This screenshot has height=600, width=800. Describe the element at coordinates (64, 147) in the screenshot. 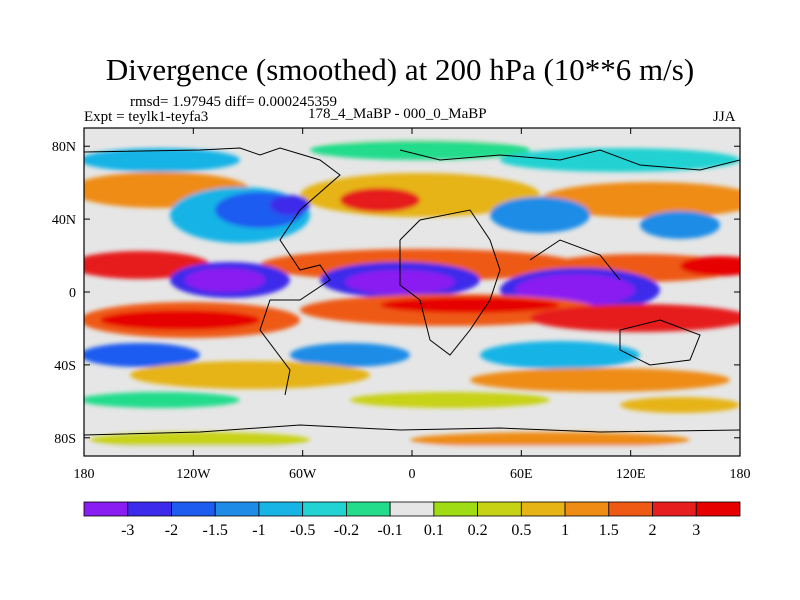

I see `y-tick-label: 80N` at that location.